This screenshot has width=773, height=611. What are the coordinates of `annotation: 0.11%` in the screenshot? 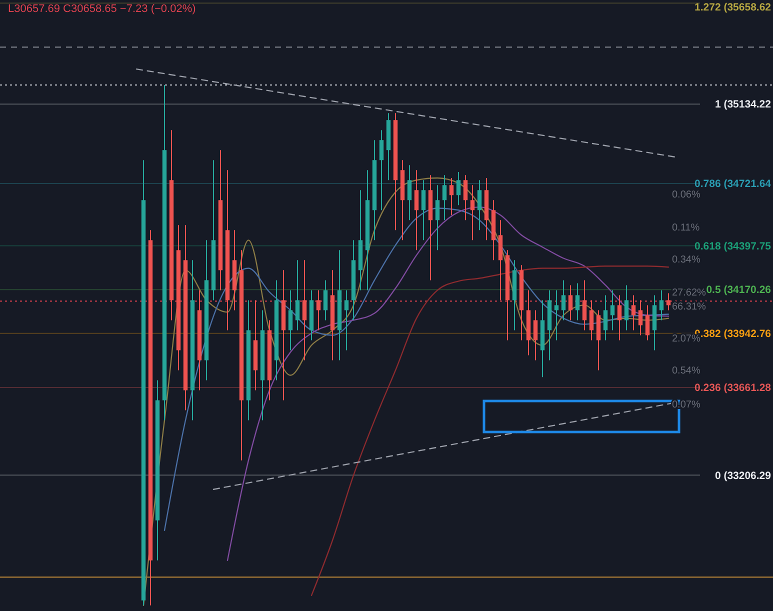 It's located at (686, 228).